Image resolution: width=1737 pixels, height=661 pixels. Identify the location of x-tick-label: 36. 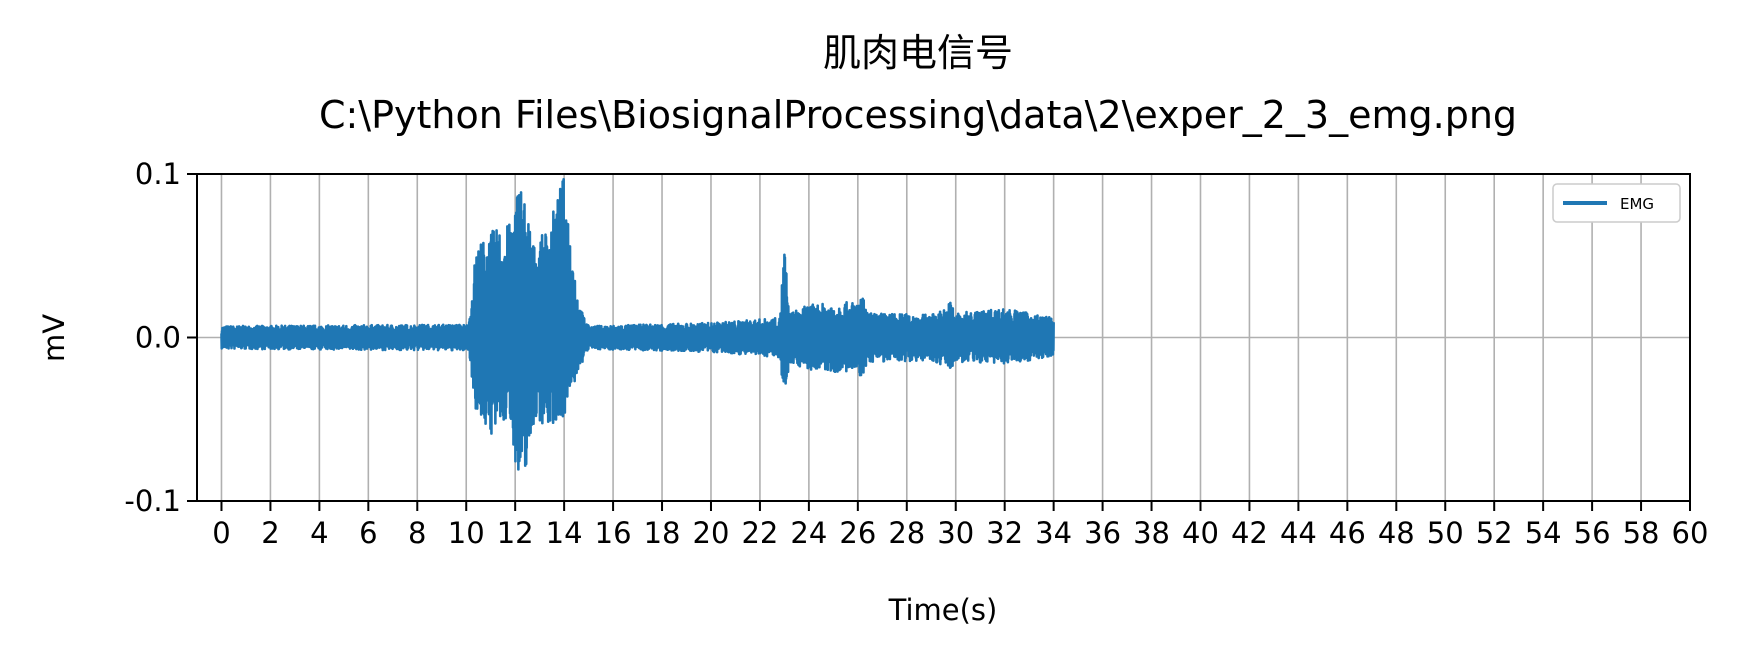
(1102, 533).